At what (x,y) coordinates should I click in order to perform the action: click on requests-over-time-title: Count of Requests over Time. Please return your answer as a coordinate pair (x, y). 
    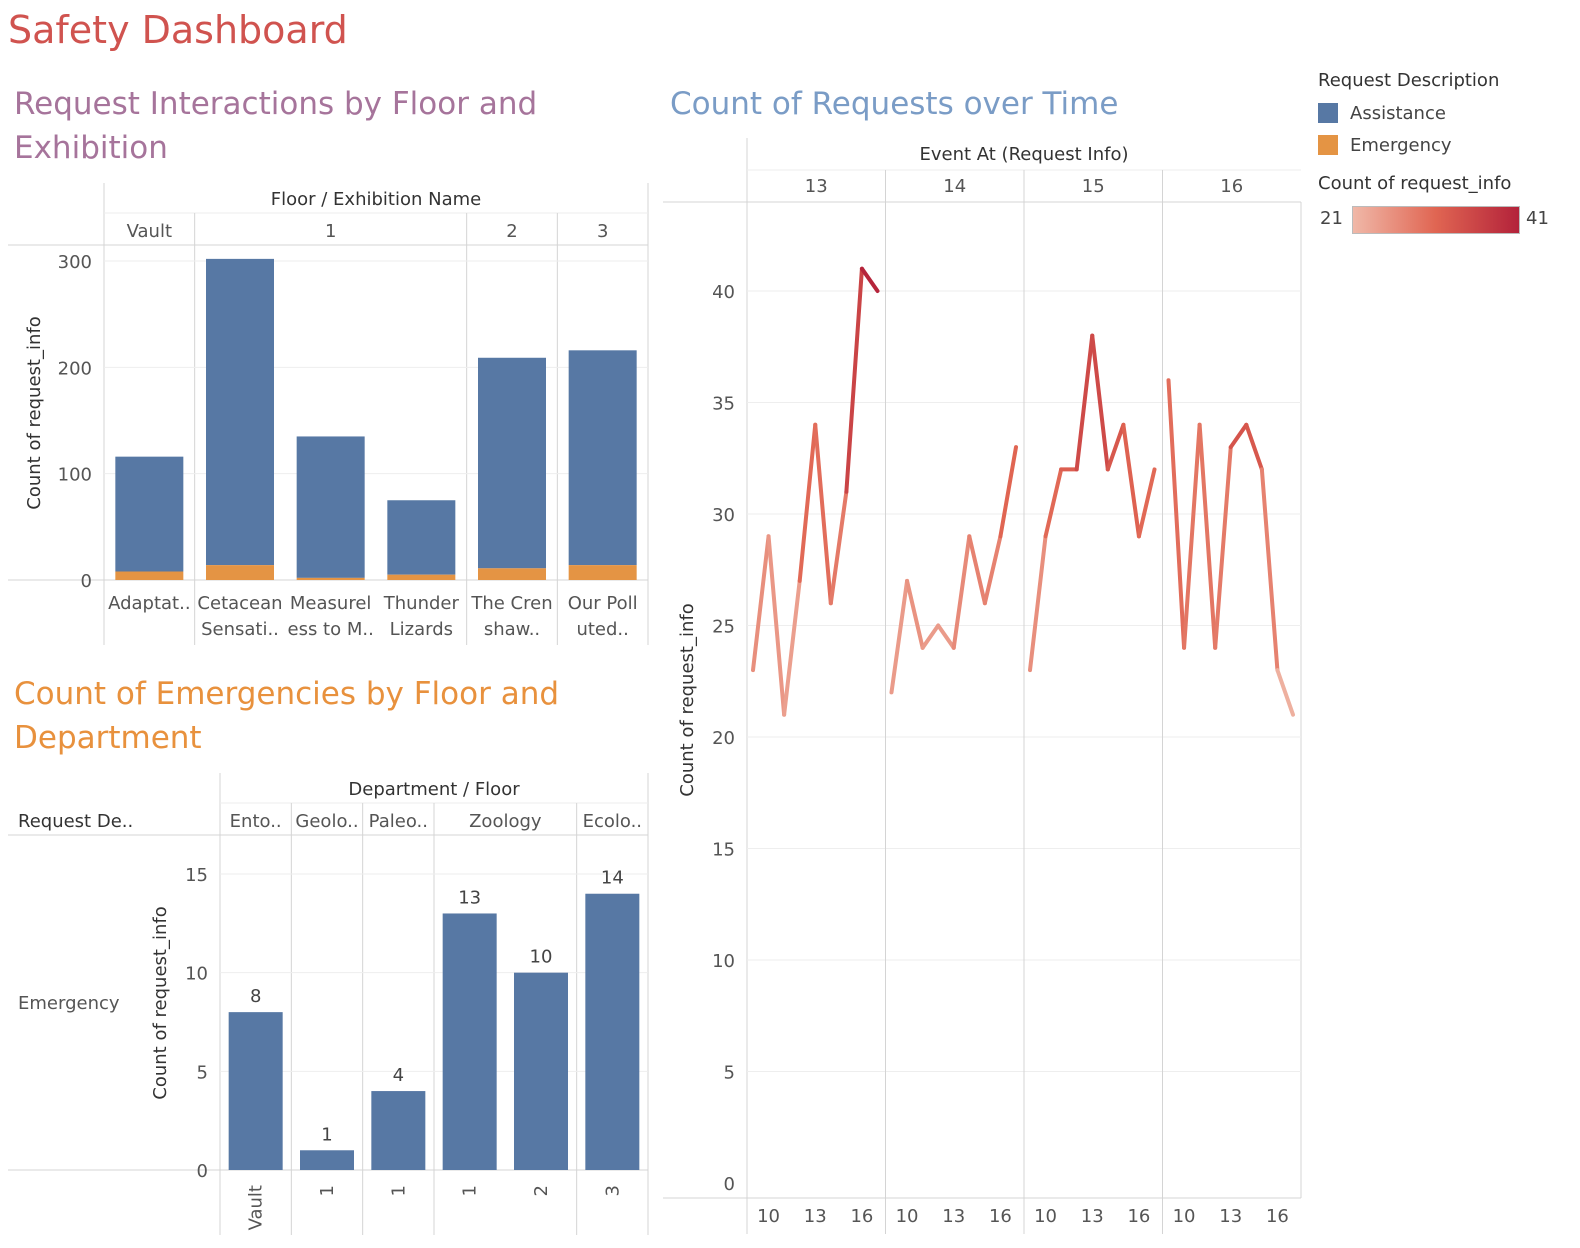
    Looking at the image, I should click on (894, 104).